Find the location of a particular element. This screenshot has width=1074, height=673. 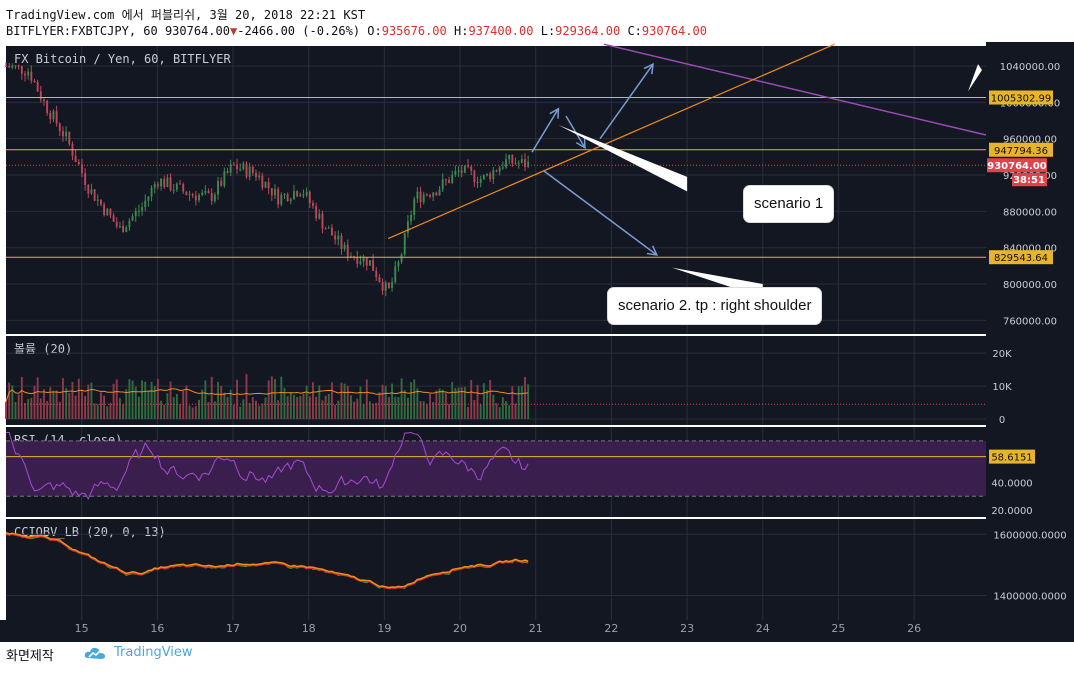

level-label: 947794.36 is located at coordinates (1021, 151).